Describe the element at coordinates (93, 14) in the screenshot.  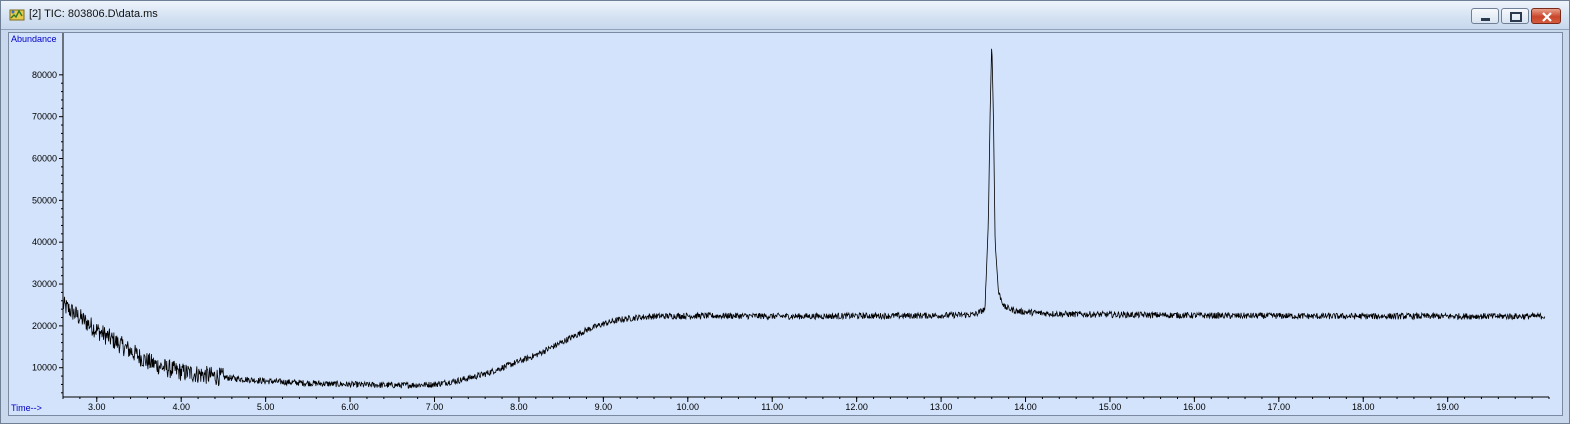
I see `window-title: [2] TIC: 803806.D\data.ms` at that location.